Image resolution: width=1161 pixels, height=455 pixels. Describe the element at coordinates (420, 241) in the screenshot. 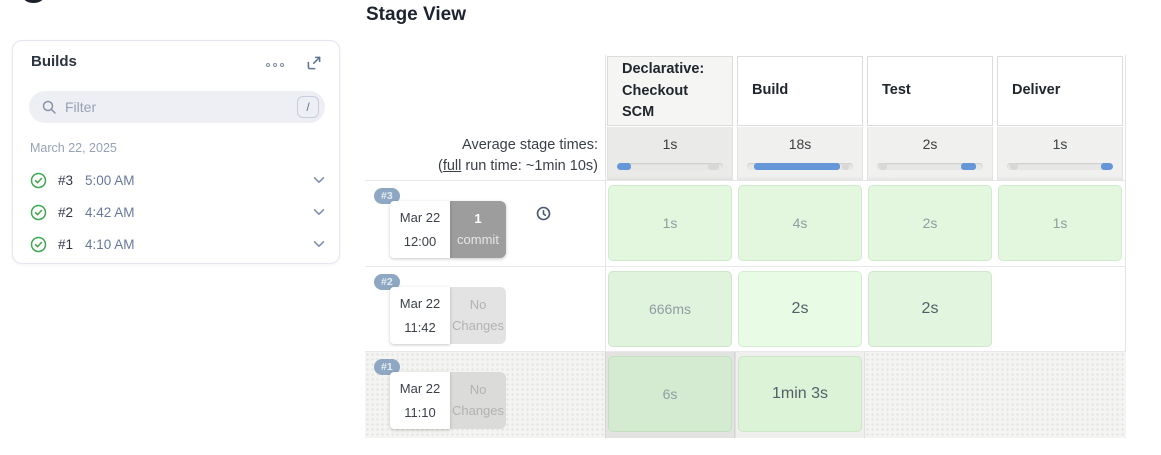

I see `run-time: 12:00` at that location.